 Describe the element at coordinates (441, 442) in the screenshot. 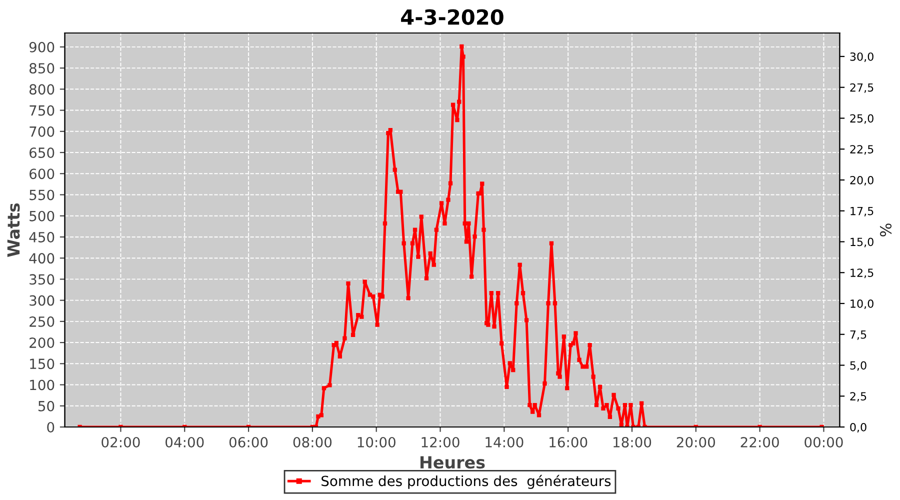

I see `x-tick-label: 12:00` at that location.